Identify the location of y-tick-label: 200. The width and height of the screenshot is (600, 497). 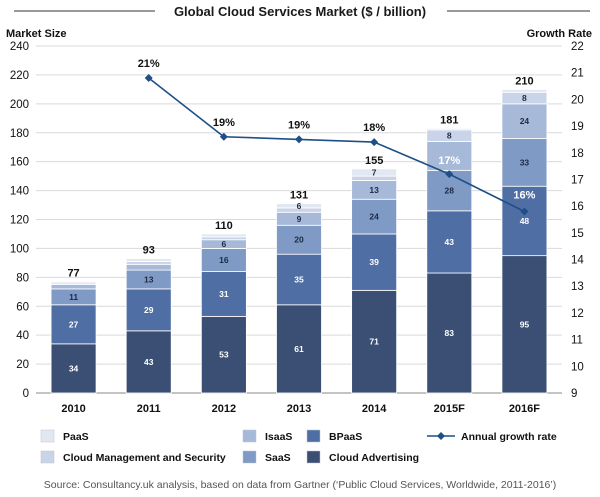
(19, 105).